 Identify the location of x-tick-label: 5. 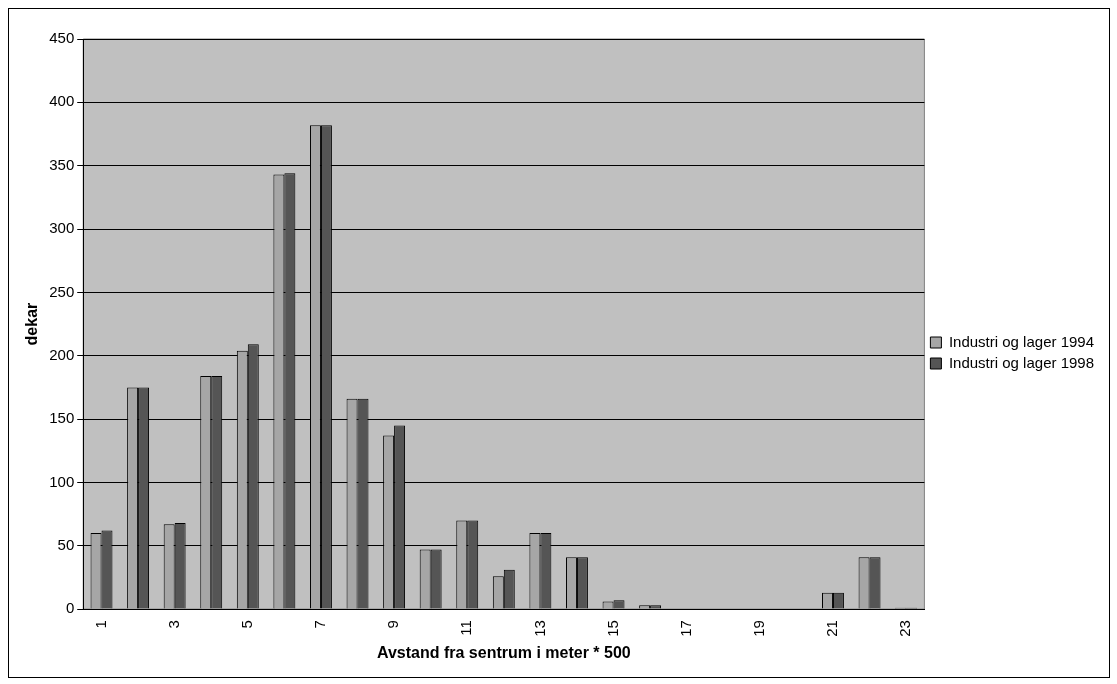
(246, 624).